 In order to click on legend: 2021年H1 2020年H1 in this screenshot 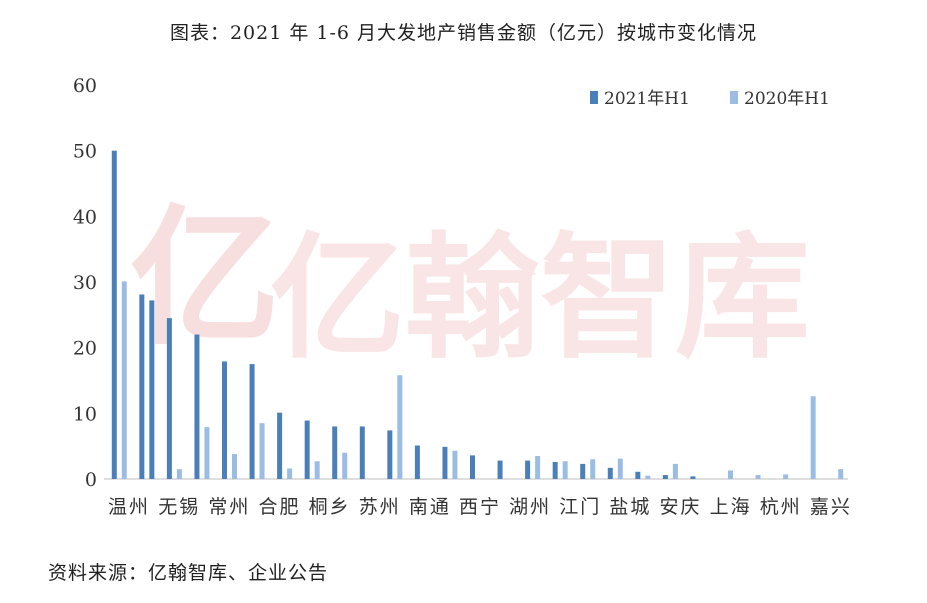, I will do `click(710, 99)`.